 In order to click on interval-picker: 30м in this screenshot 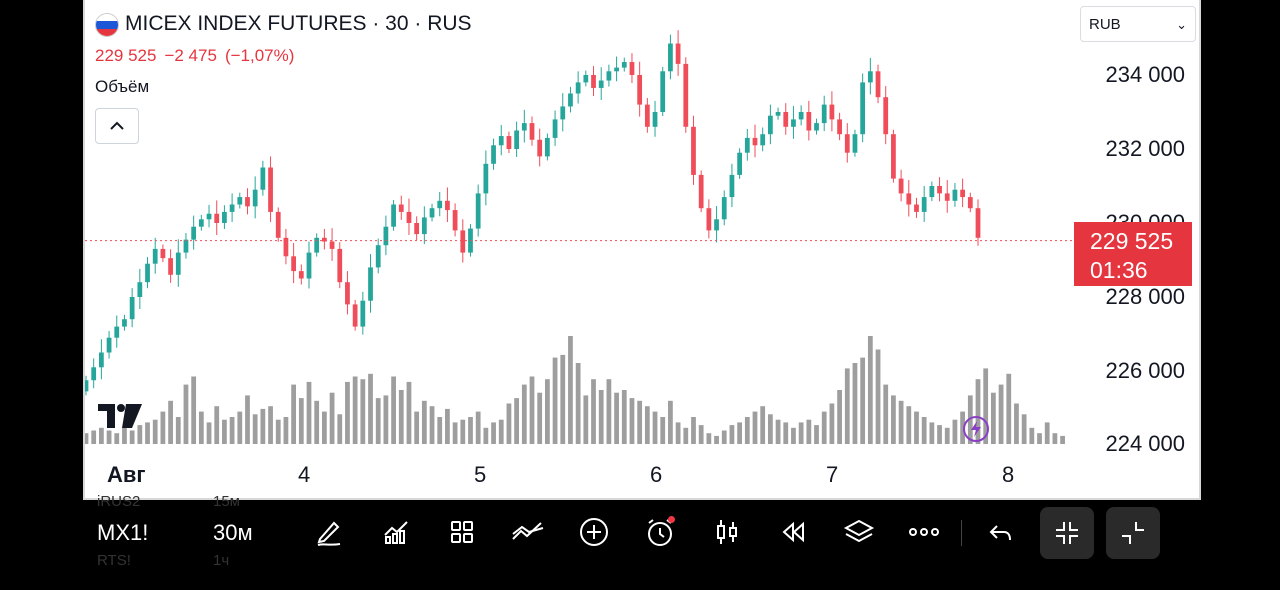, I will do `click(233, 532)`.